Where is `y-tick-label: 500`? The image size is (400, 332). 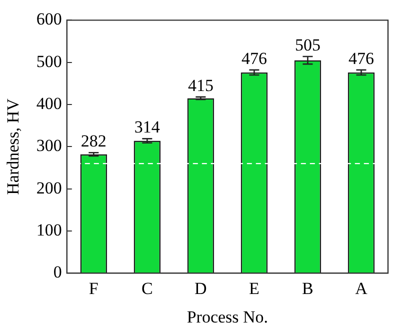 y-tick-label: 500 is located at coordinates (49, 61).